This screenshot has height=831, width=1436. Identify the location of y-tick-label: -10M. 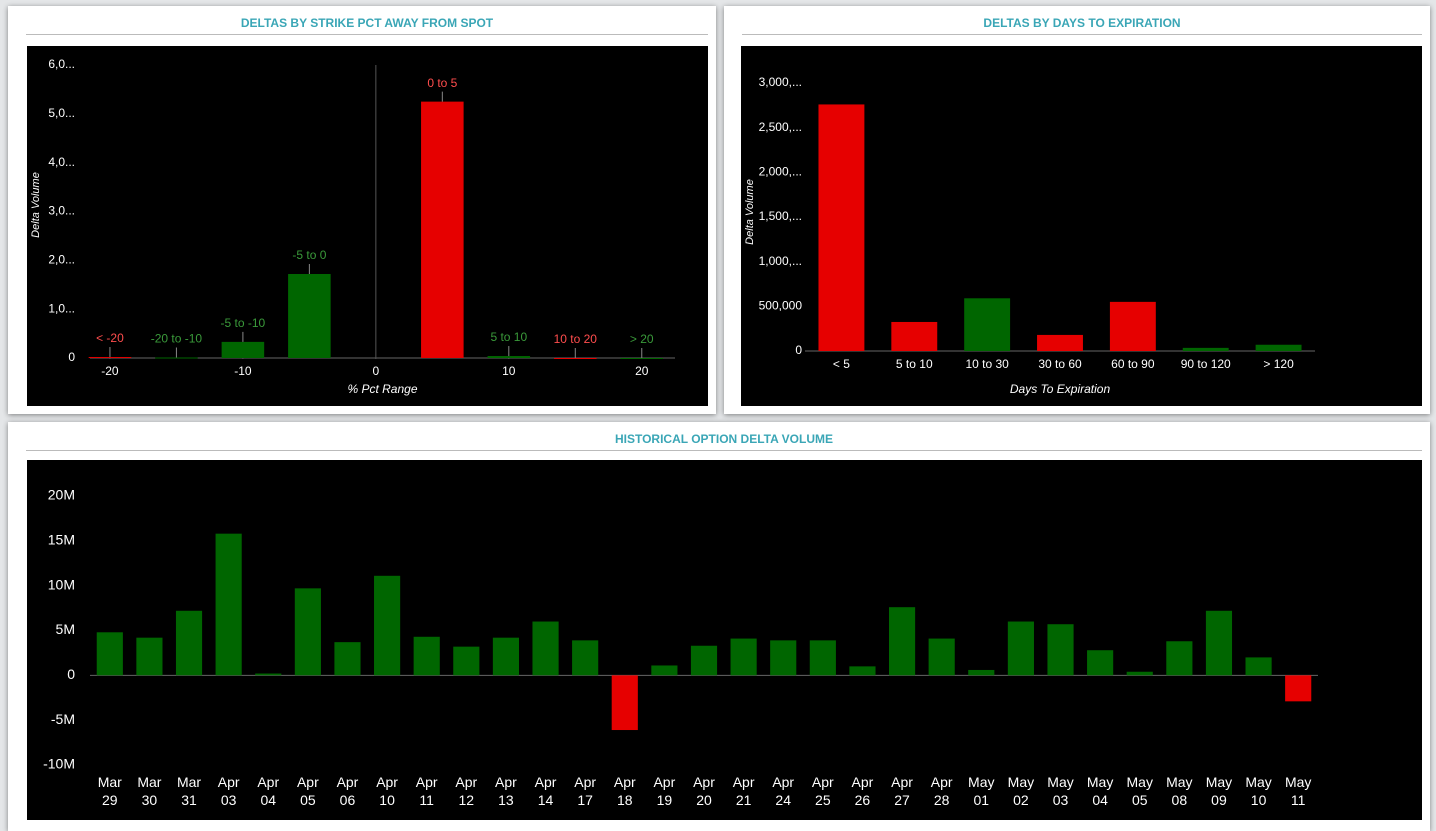
(59, 764).